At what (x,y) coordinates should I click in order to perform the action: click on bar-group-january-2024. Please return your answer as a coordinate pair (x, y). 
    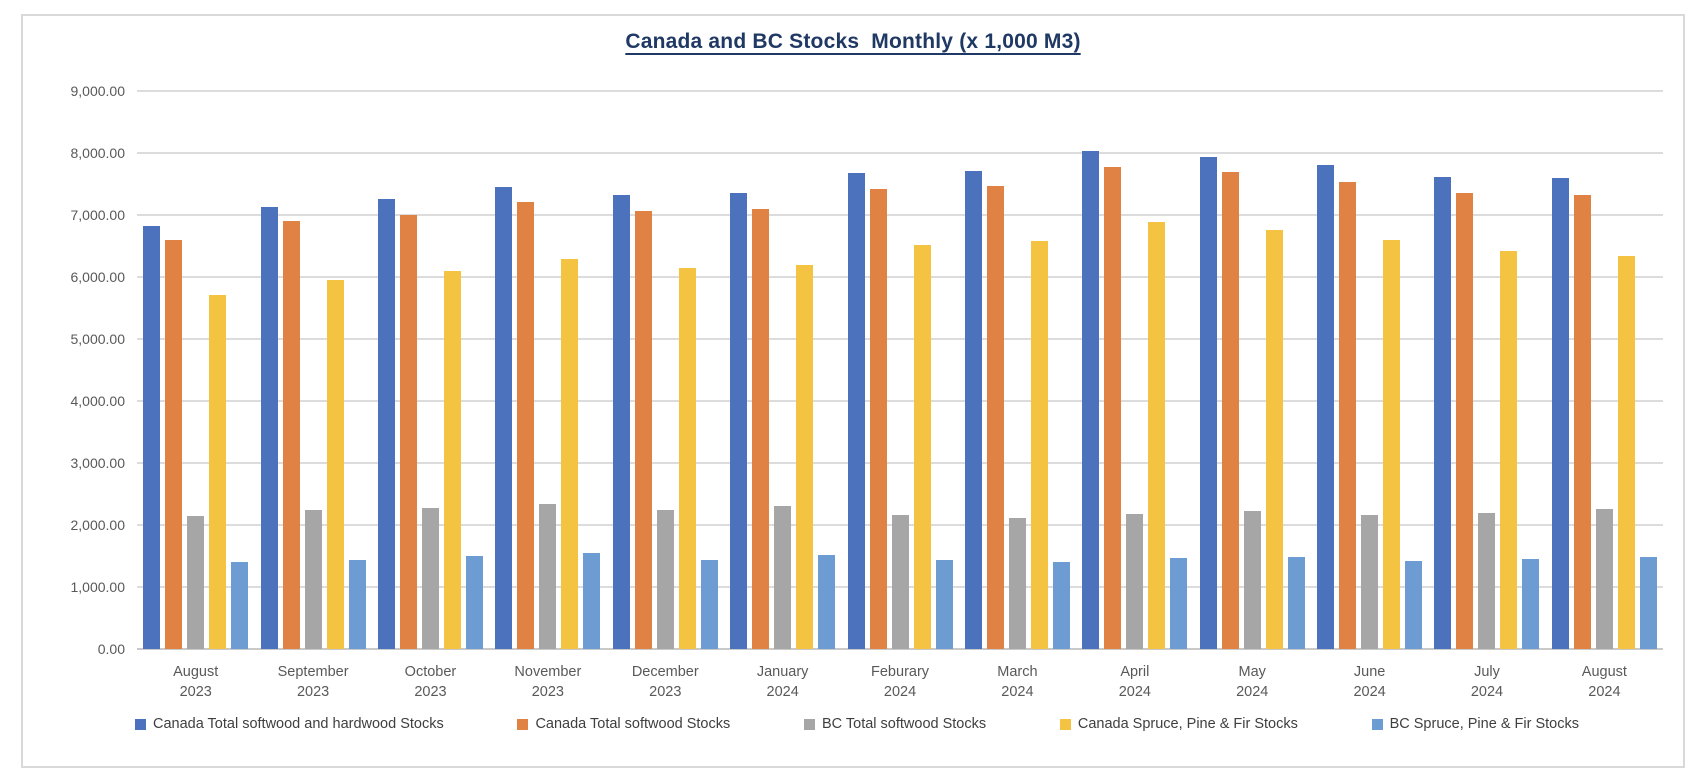
    Looking at the image, I should click on (782, 370).